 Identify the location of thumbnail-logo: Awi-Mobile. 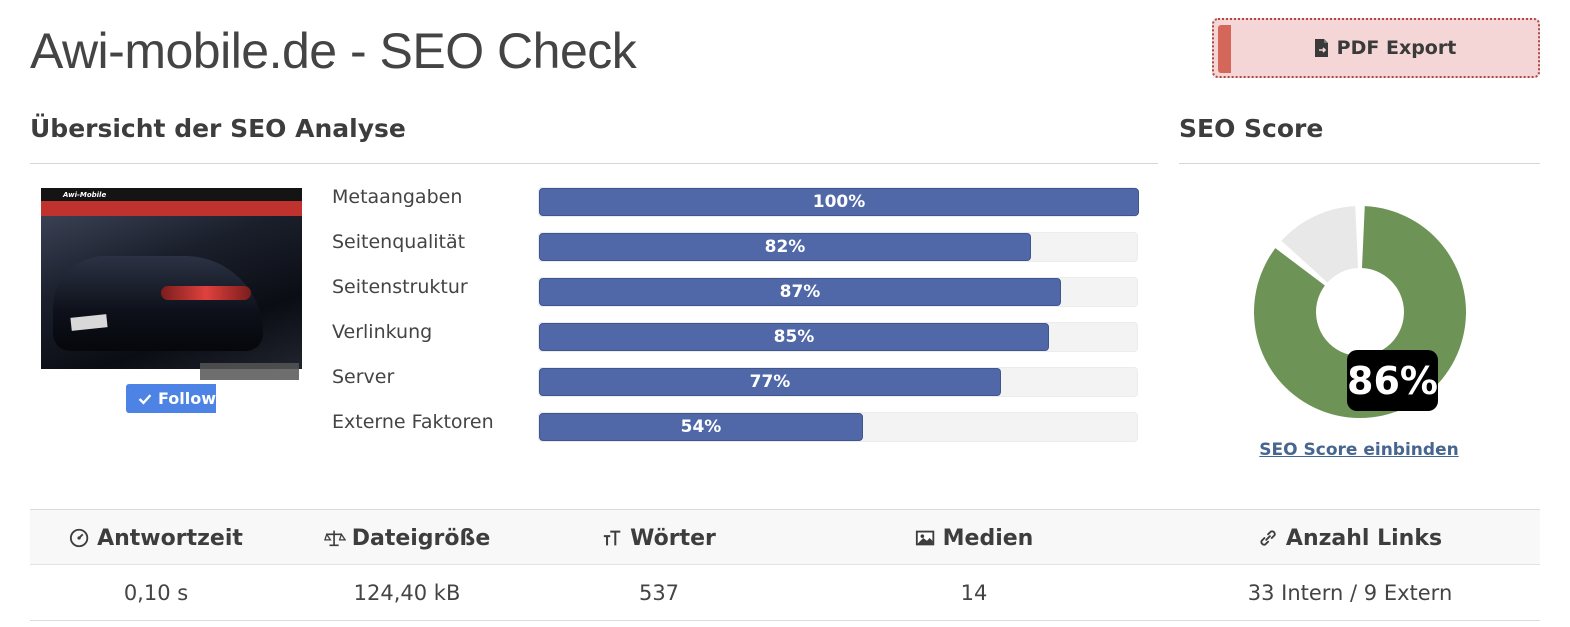
(85, 195).